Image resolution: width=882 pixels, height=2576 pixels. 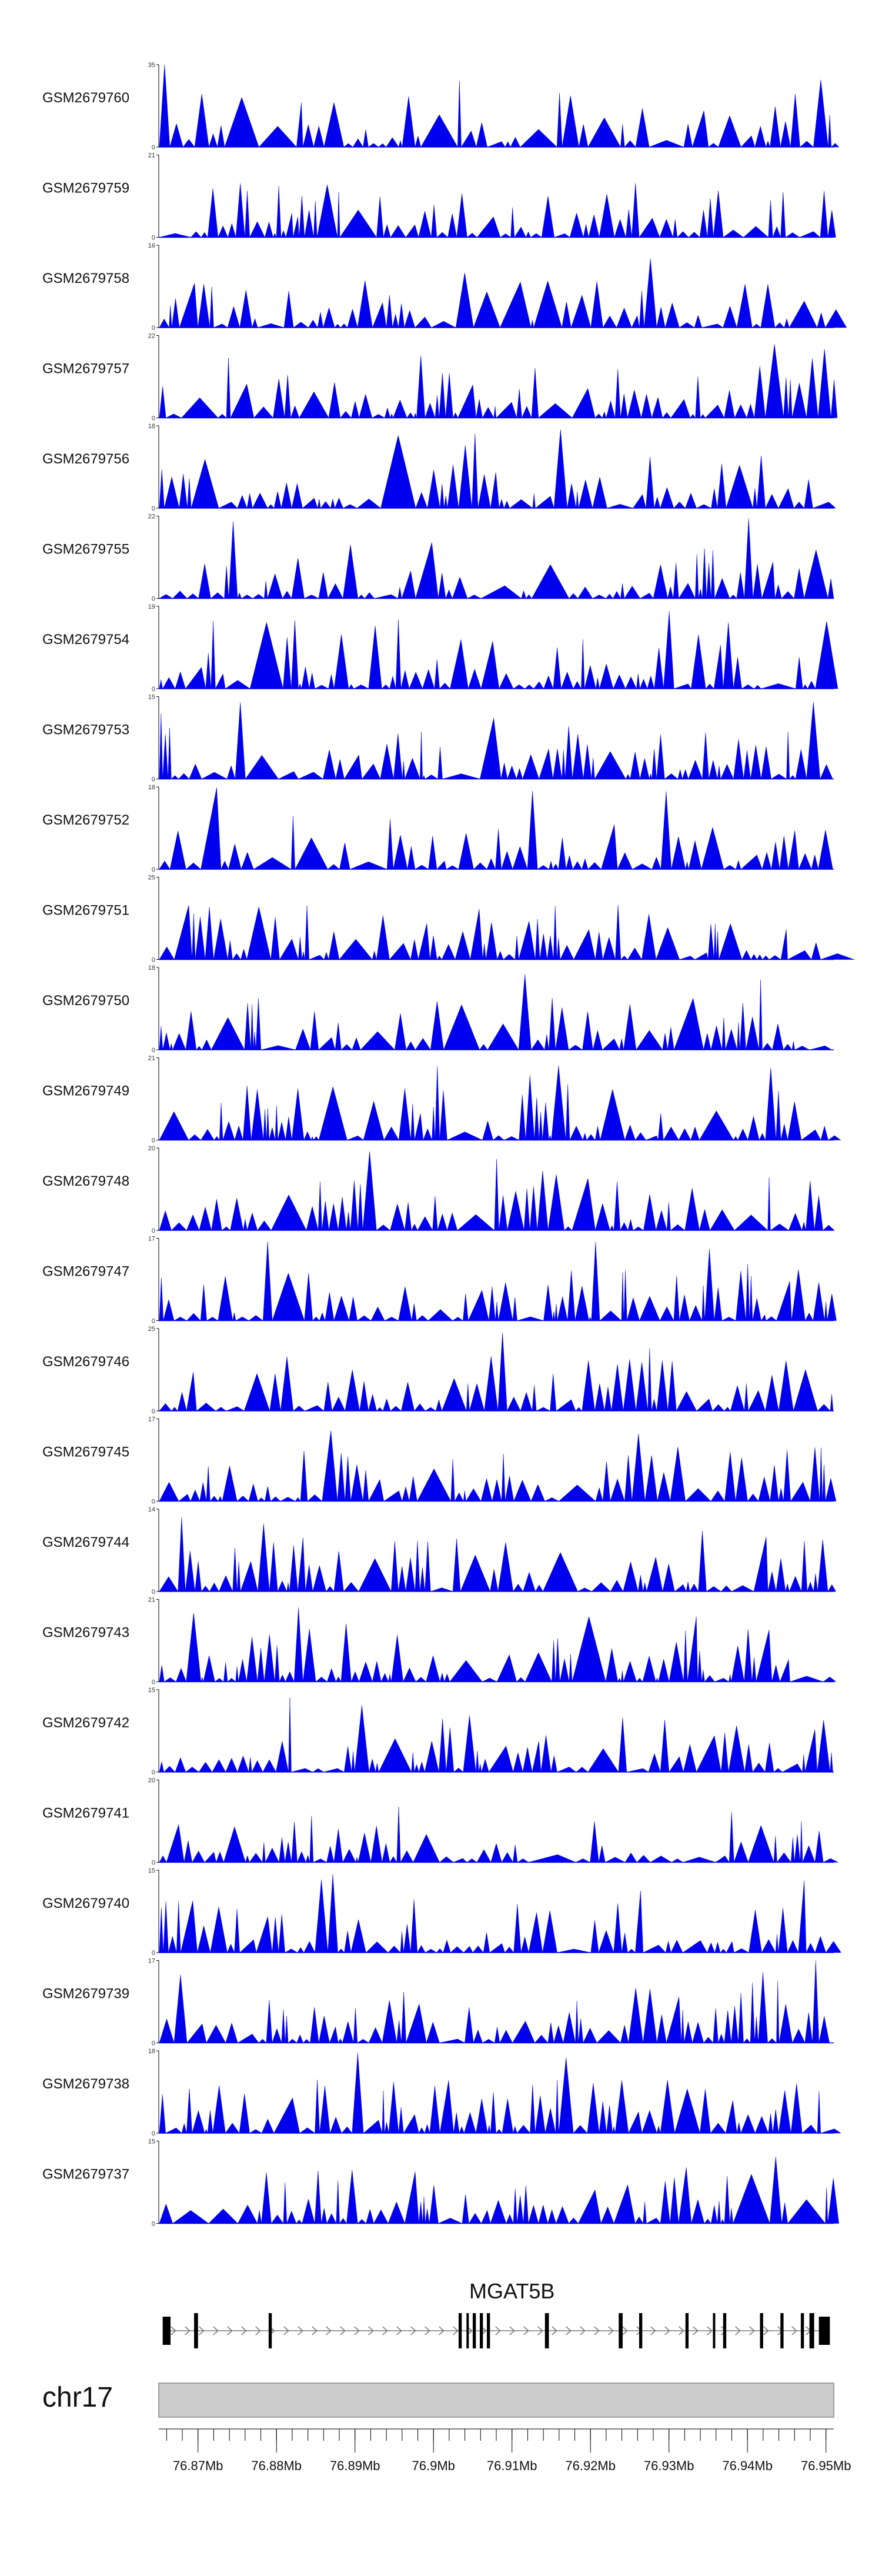 What do you see at coordinates (511, 2291) in the screenshot?
I see `gene-label: MGAT5B` at bounding box center [511, 2291].